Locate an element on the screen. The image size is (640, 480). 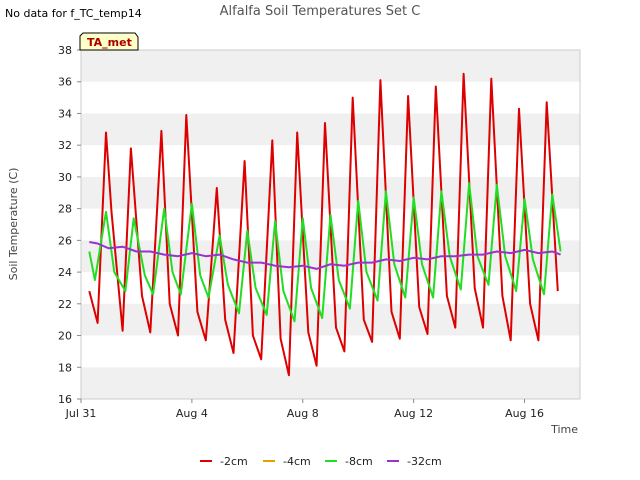
legend-label: -8cm is located at coordinates (359, 461).